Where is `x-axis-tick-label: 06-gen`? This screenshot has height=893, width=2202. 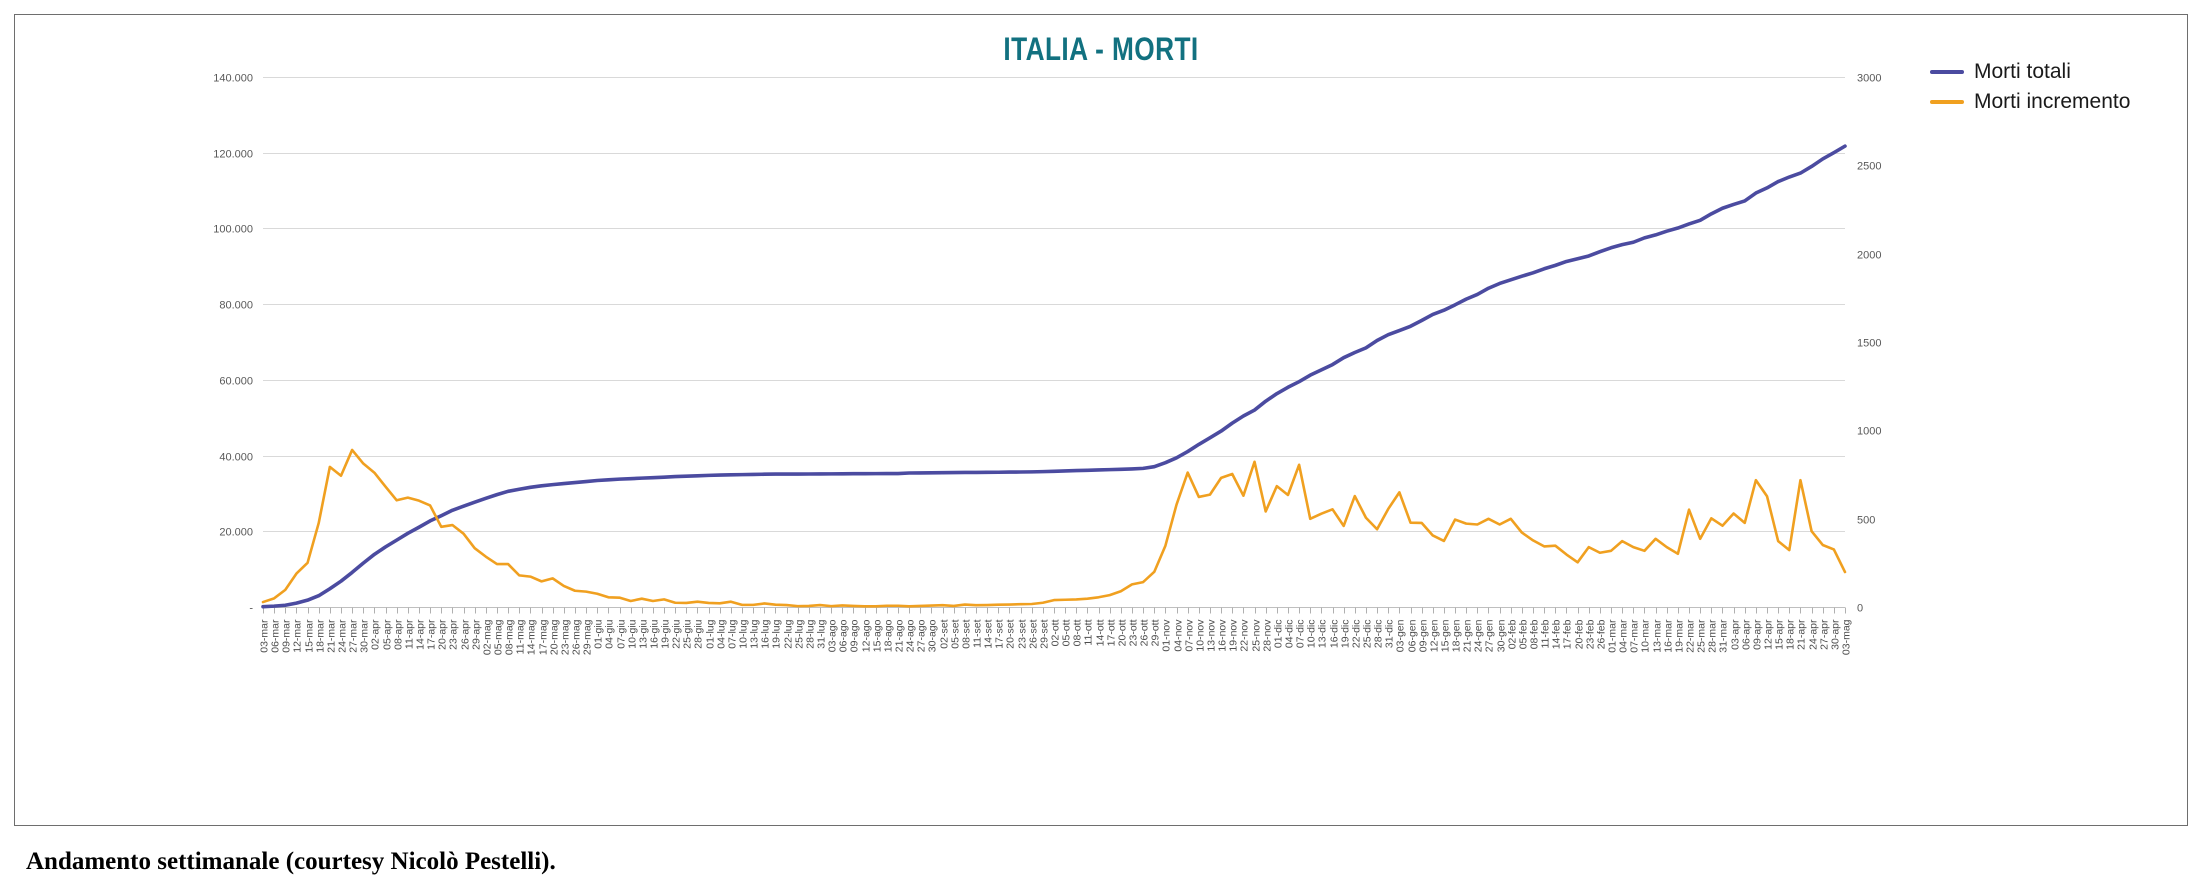 x-axis-tick-label: 06-gen is located at coordinates (1413, 635).